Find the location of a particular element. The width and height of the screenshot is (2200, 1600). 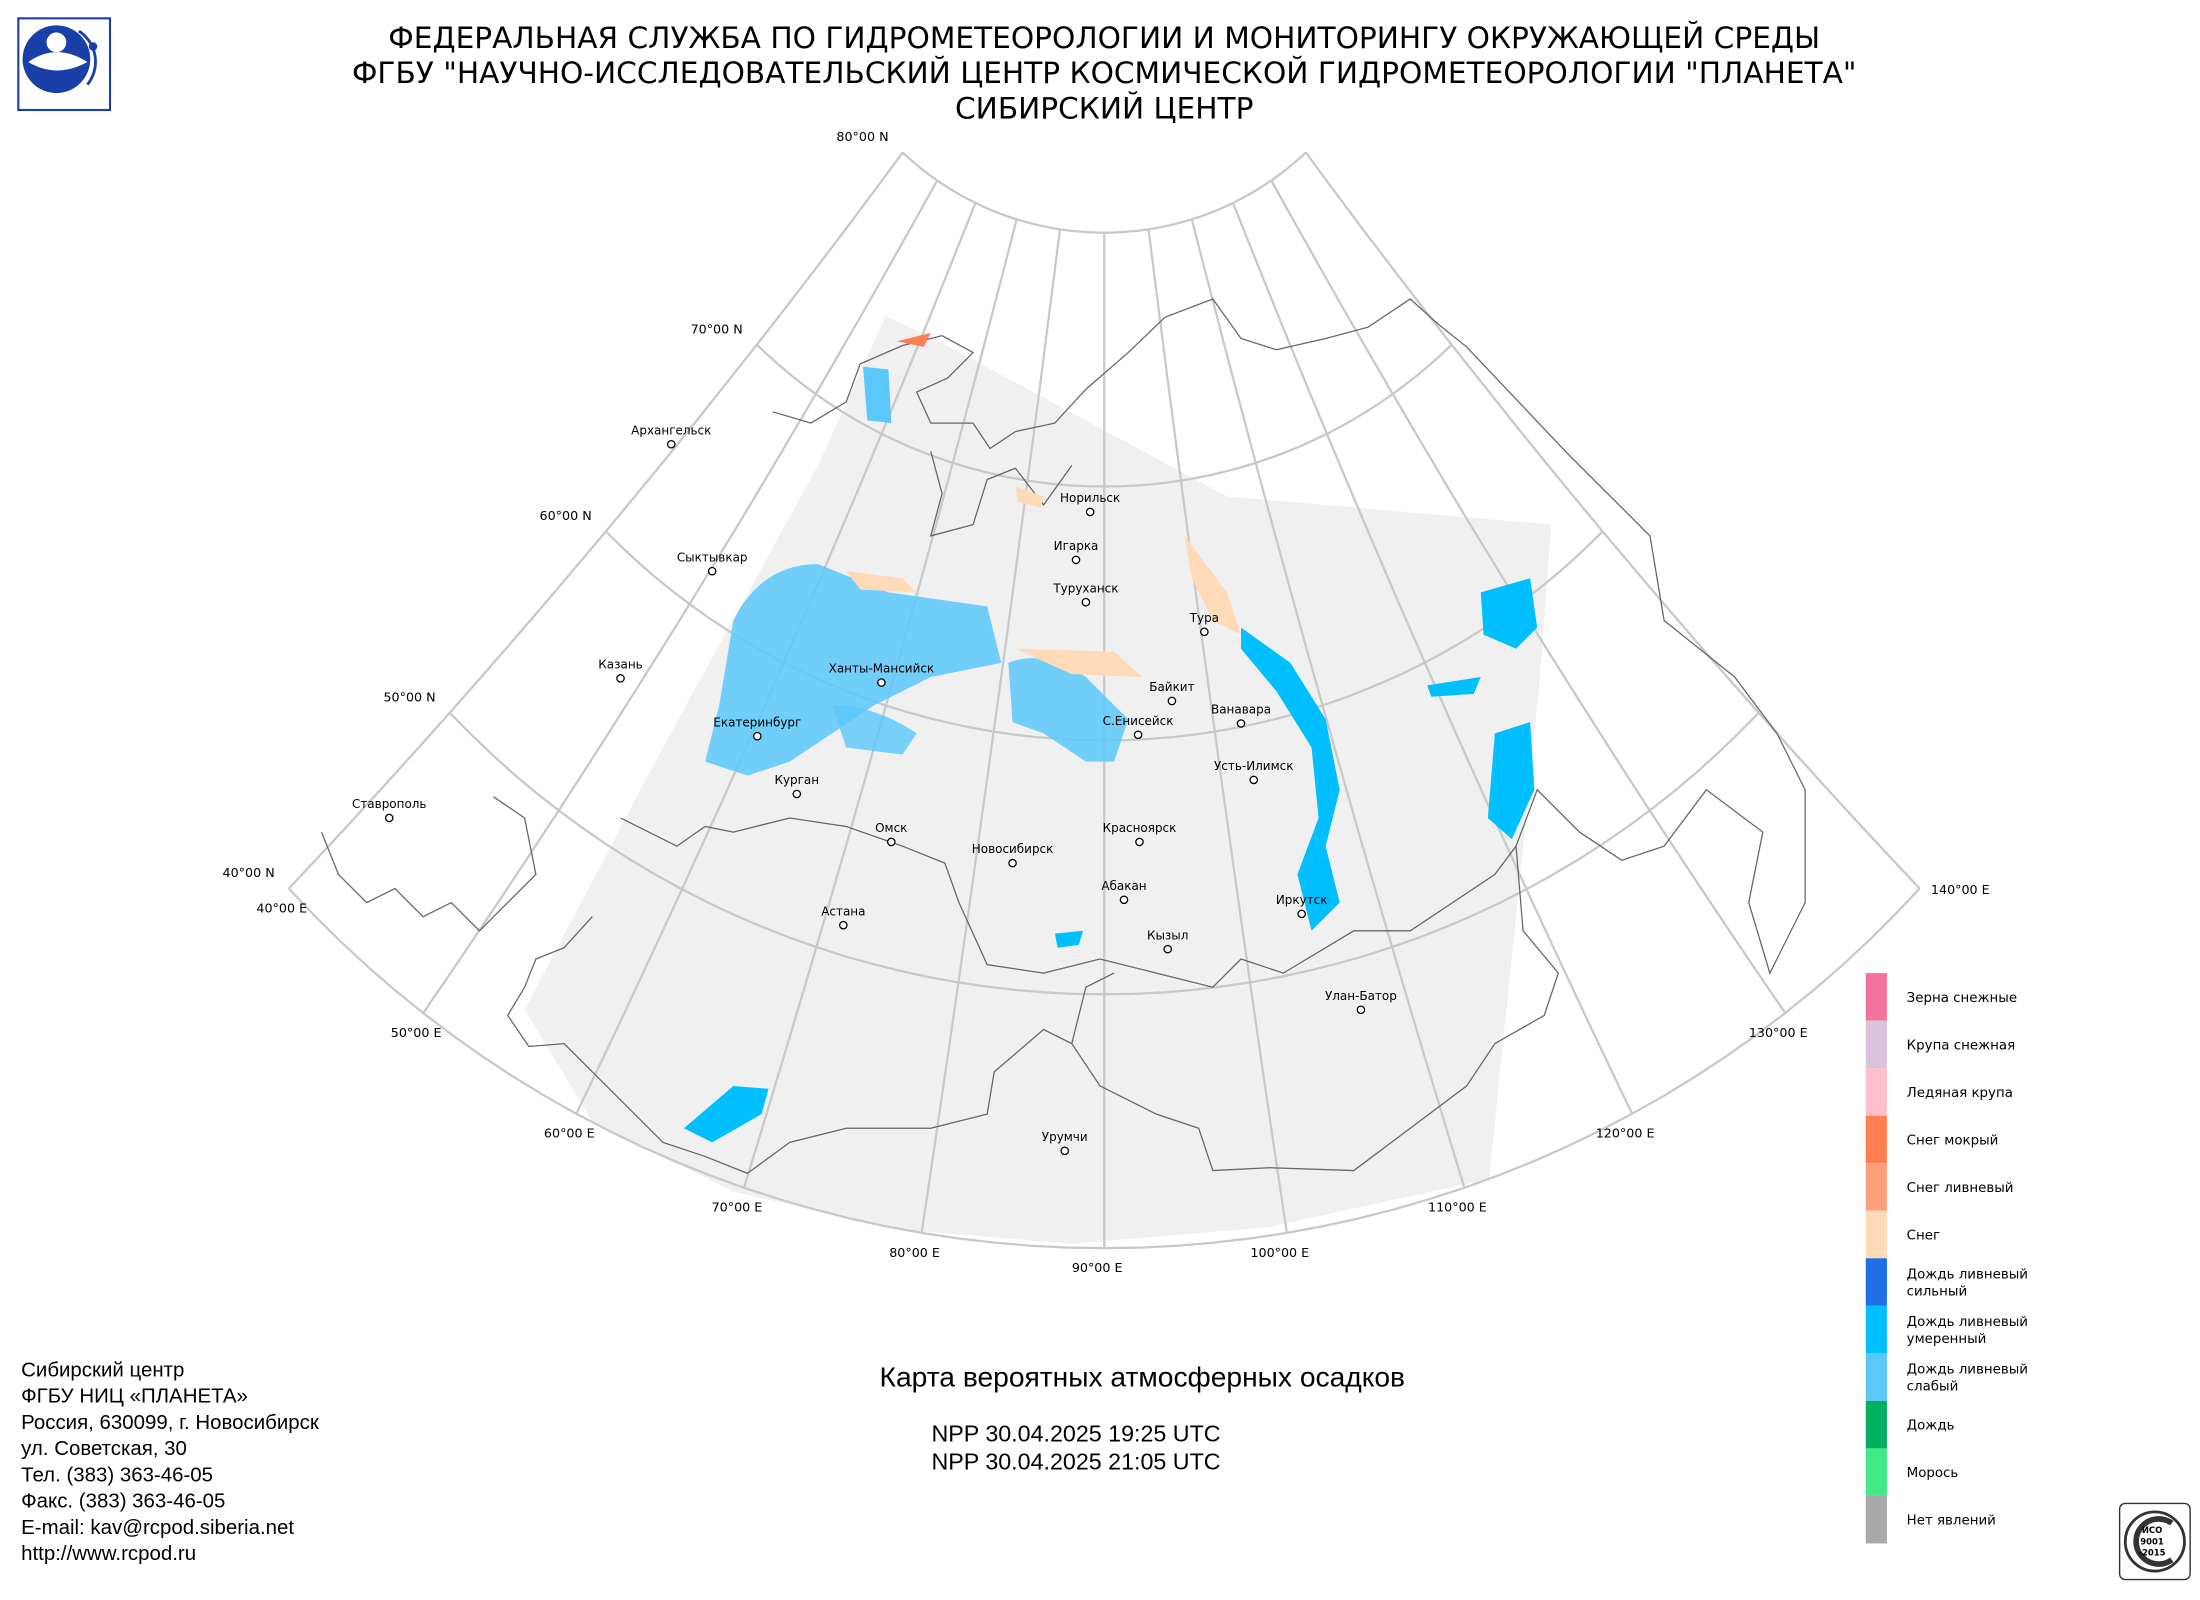

legend-label: Зерна снежные is located at coordinates (1962, 998).